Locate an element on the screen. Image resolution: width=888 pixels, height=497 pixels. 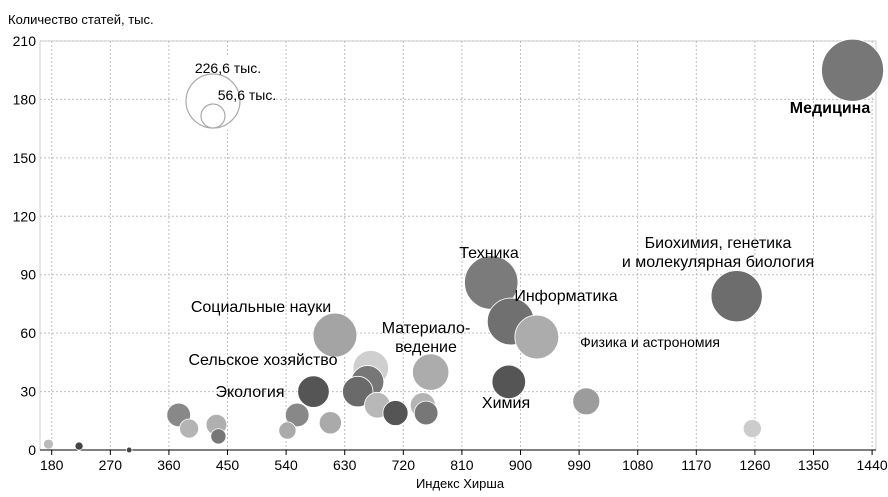
y-tick-label: 30 is located at coordinates (28, 392).